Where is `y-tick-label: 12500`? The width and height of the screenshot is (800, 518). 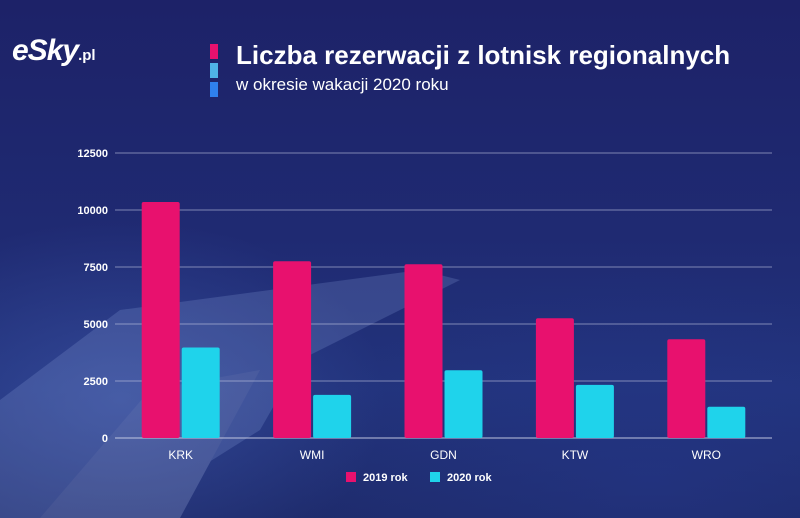
y-tick-label: 12500 is located at coordinates (92, 154).